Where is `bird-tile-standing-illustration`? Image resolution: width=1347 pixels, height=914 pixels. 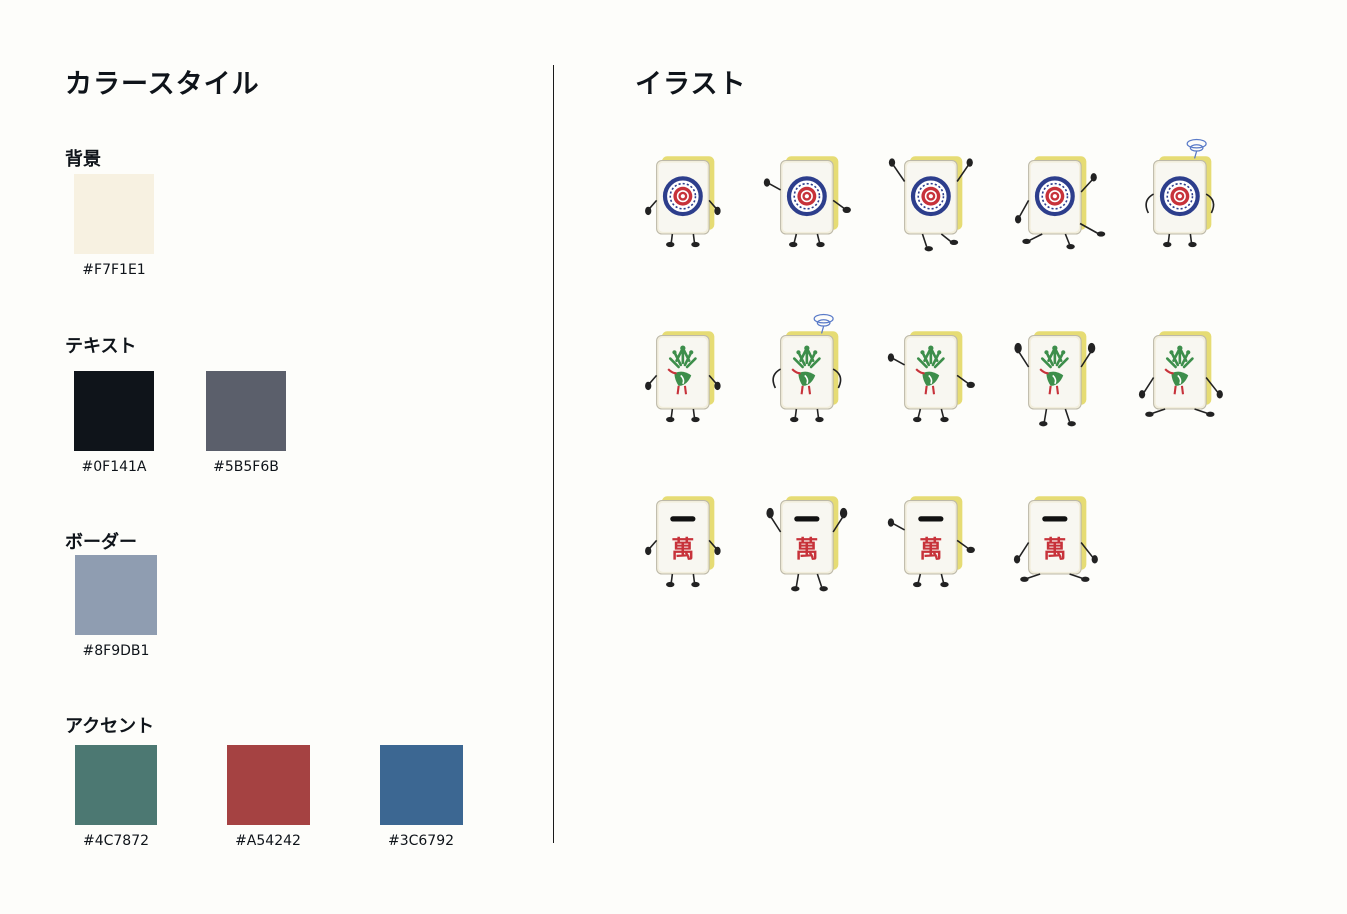 bird-tile-standing-illustration is located at coordinates (686, 377).